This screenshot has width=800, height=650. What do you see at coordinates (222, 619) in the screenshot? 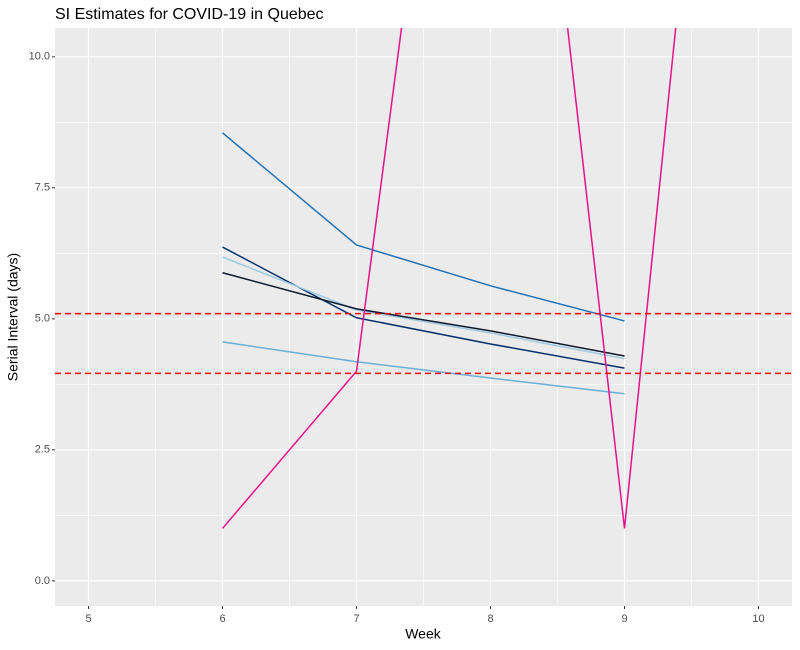
I see `x-tick-label: 6` at bounding box center [222, 619].